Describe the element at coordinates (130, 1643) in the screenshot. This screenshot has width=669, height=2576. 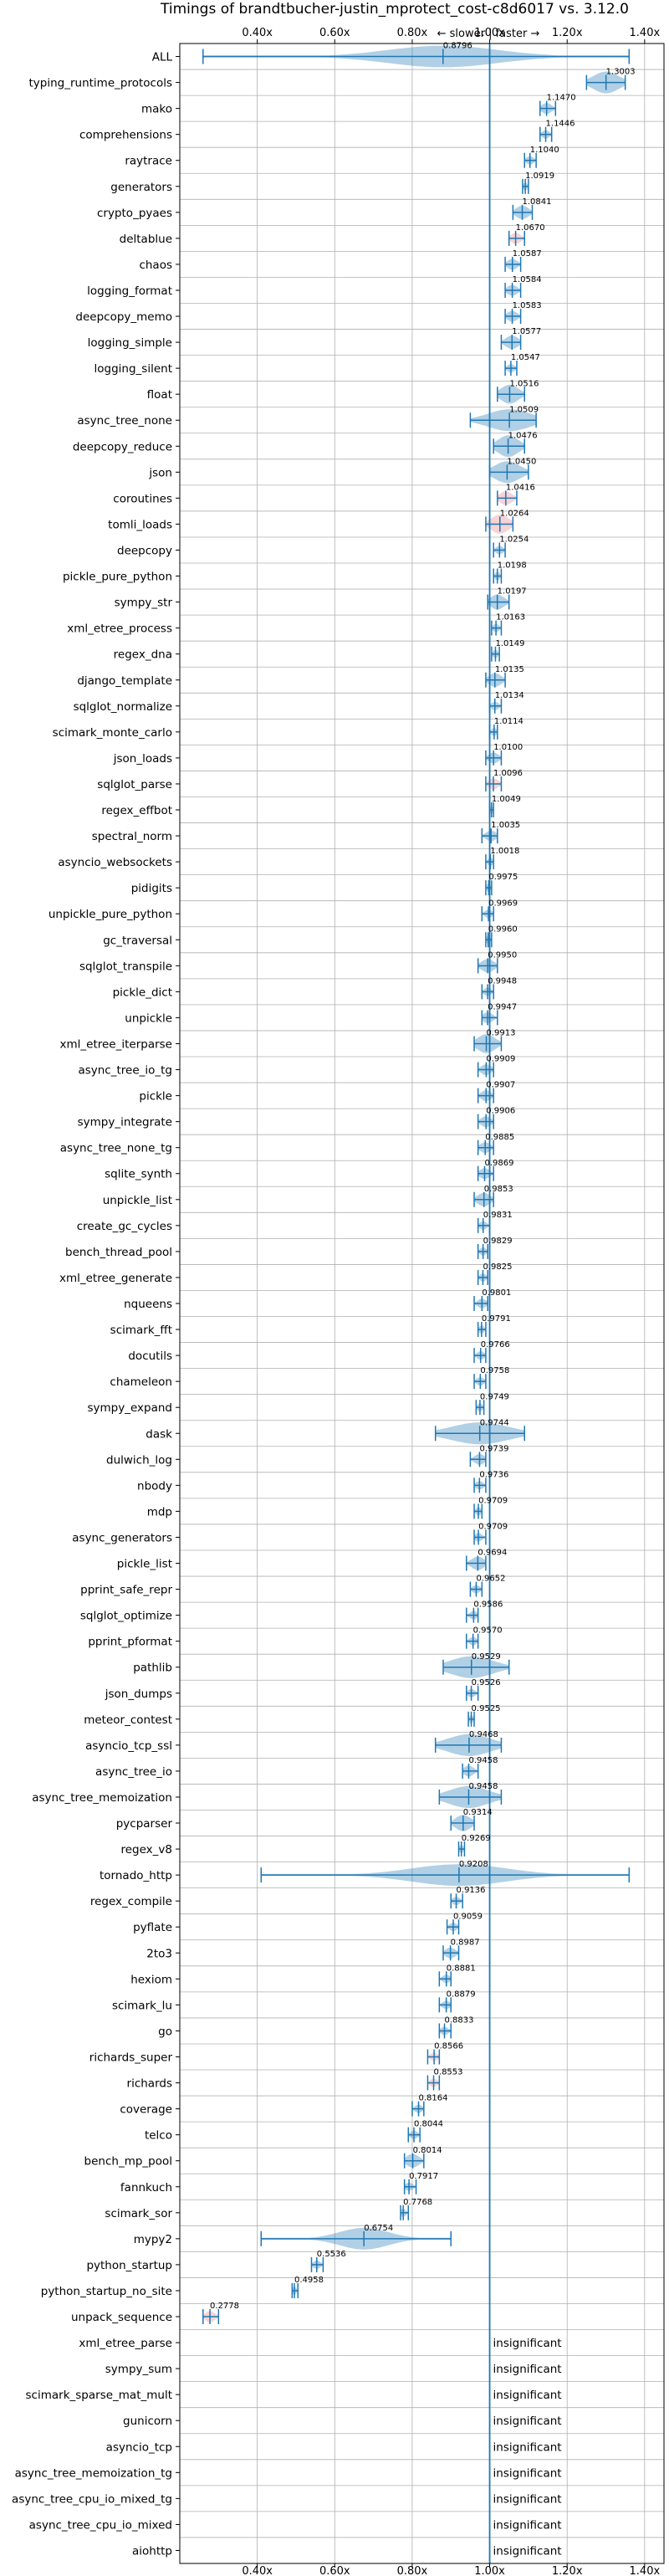
I see `category-label: pprint_pformat` at that location.